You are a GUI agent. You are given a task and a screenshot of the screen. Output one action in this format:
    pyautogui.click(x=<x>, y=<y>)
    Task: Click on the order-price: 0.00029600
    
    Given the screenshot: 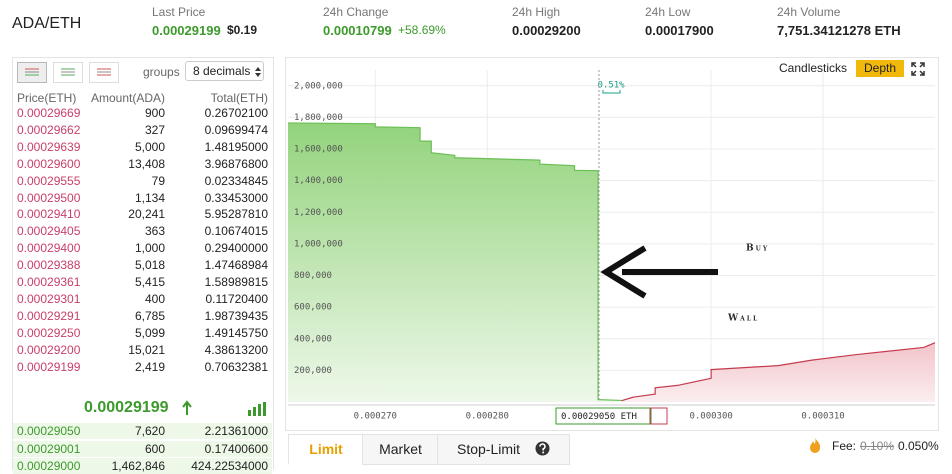 What is the action you would take?
    pyautogui.click(x=49, y=163)
    